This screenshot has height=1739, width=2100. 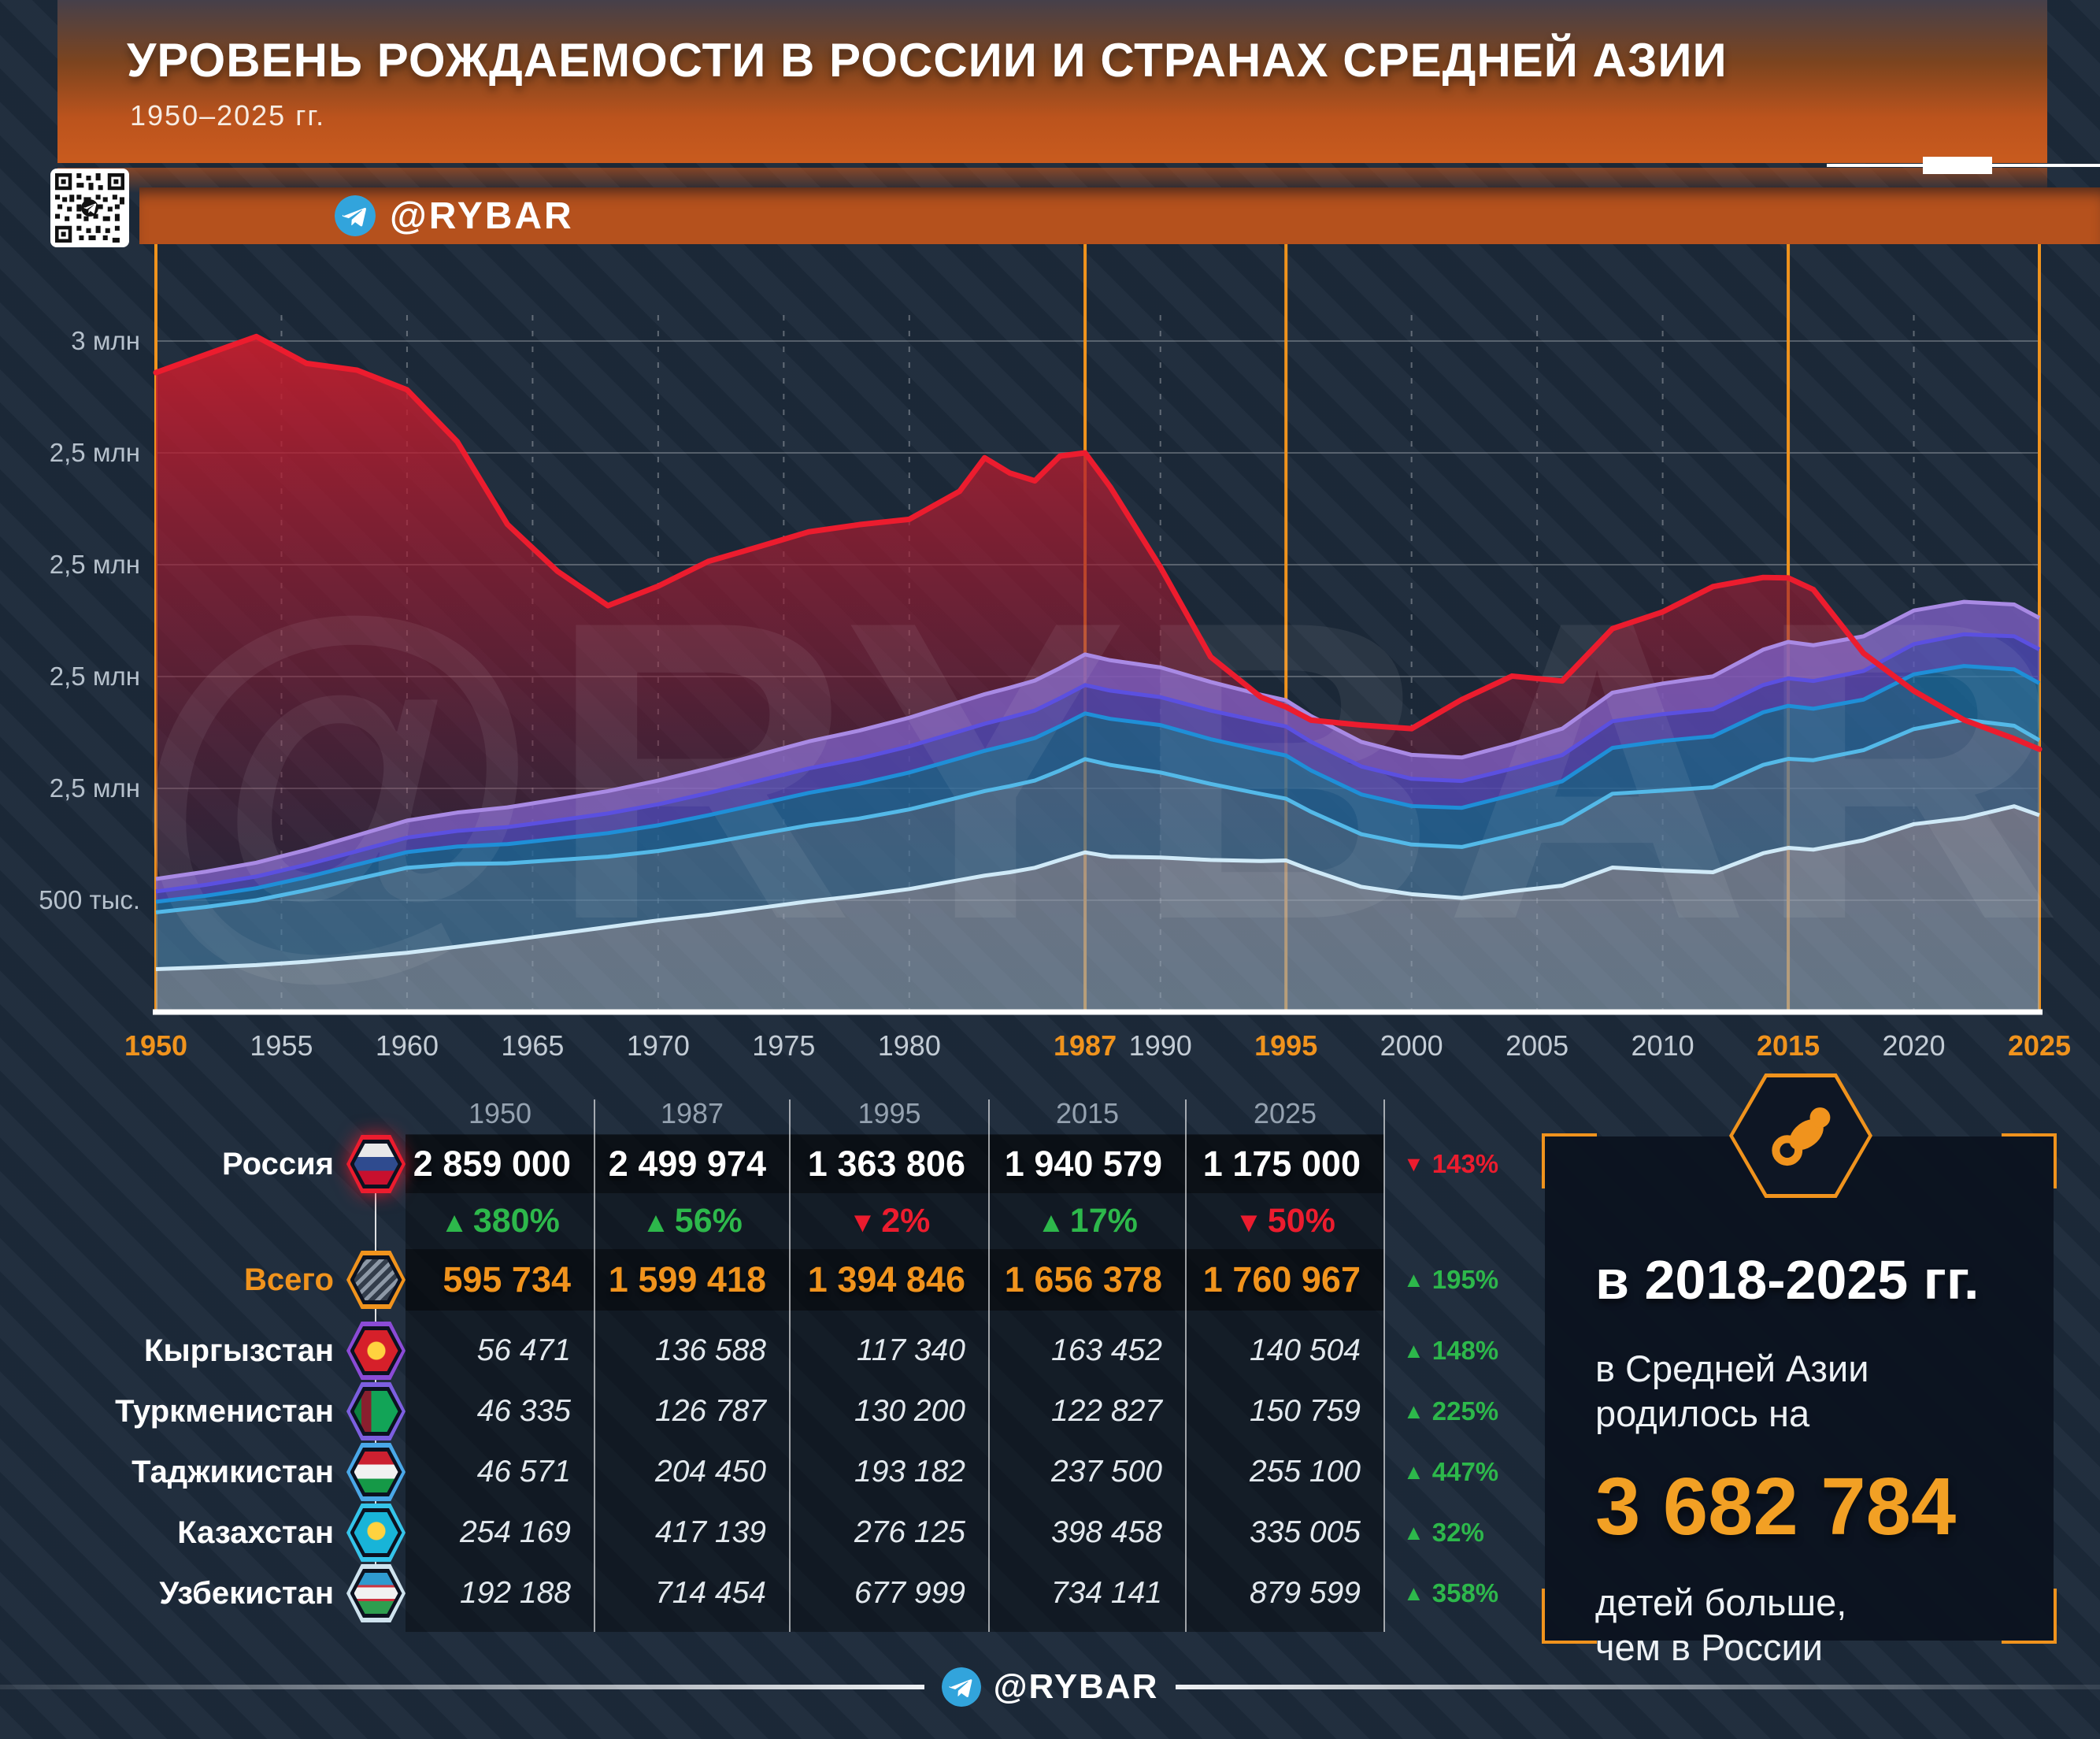 I want to click on area-Узбекистан, so click(x=1097, y=909).